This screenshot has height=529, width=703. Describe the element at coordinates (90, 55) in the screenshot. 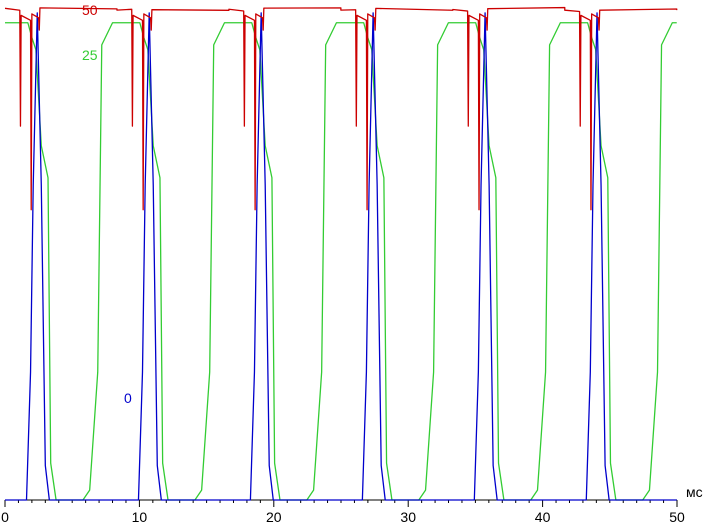

I see `series-label-25: 25` at that location.